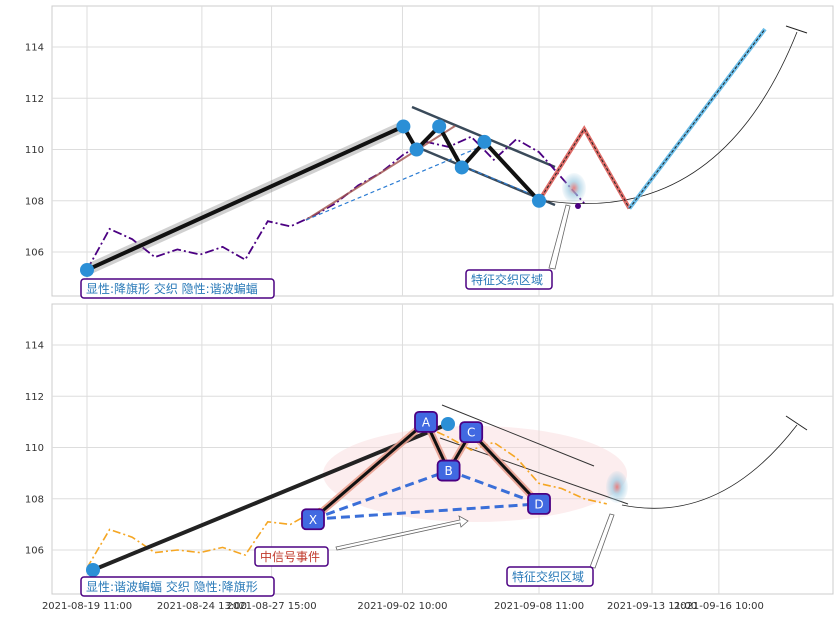 Image resolution: width=839 pixels, height=617 pixels. I want to click on bottom-zone-arrow, so click(602, 541).